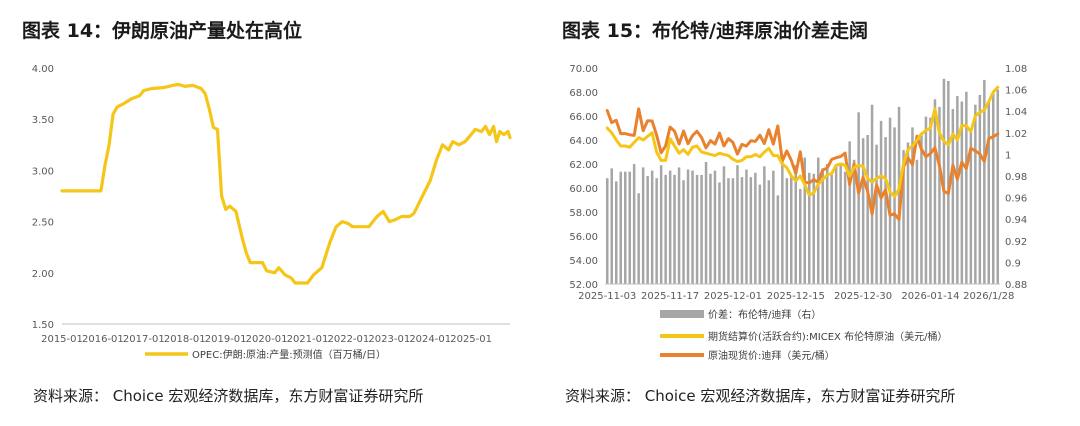 Image resolution: width=1080 pixels, height=426 pixels. Describe the element at coordinates (583, 69) in the screenshot. I see `y-left-tick-label: 70.00` at that location.